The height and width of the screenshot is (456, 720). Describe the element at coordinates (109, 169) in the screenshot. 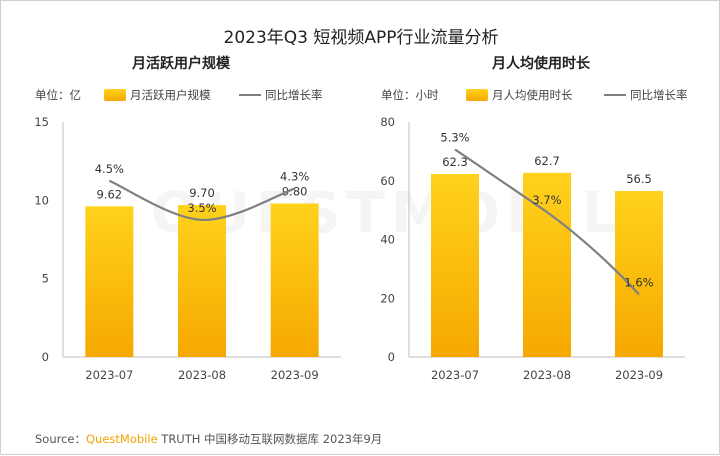

I see `growth-rate-label: 4.5%` at that location.